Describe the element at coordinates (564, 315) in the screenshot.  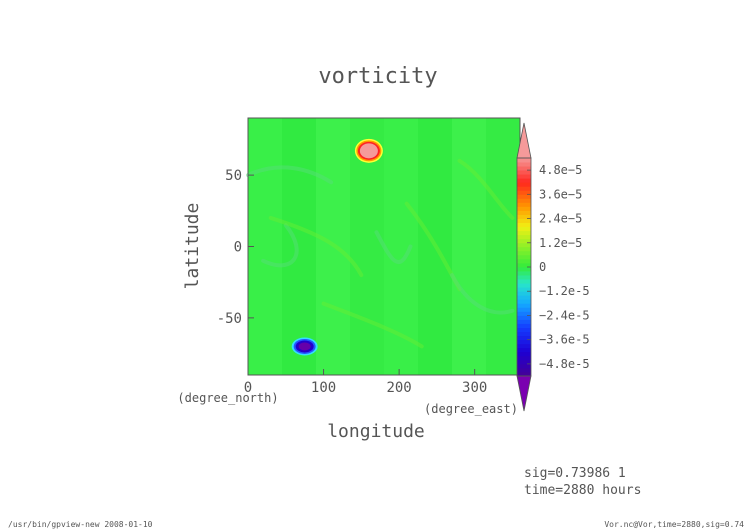
I see `colorbar-tick-label: −2.4e-5` at that location.